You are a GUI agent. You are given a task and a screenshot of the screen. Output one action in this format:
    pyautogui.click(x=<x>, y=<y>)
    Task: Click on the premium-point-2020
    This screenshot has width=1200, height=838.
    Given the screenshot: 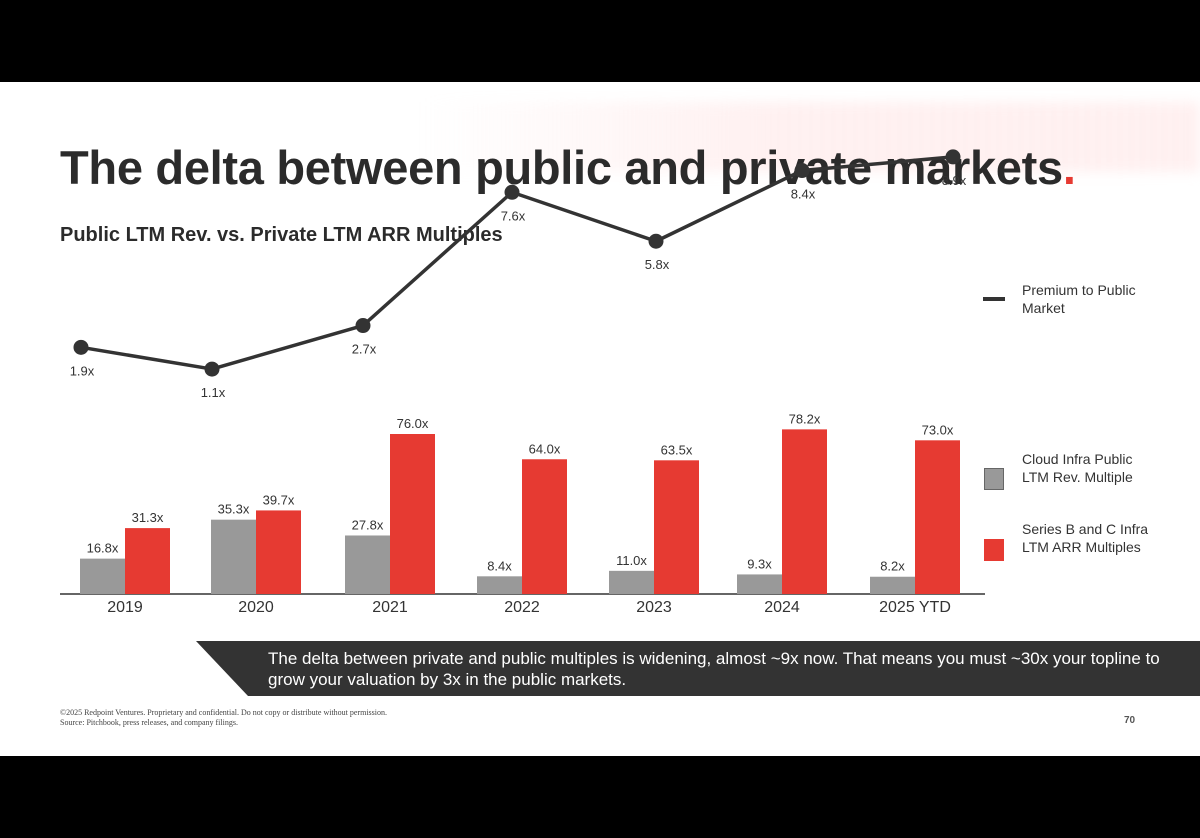 What is the action you would take?
    pyautogui.click(x=212, y=369)
    